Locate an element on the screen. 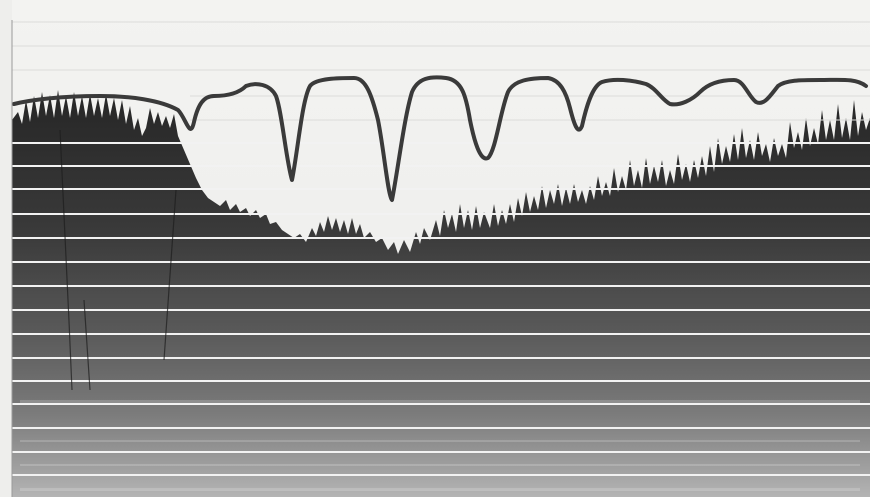 This screenshot has width=870, height=497. left-margin is located at coordinates (6, 248).